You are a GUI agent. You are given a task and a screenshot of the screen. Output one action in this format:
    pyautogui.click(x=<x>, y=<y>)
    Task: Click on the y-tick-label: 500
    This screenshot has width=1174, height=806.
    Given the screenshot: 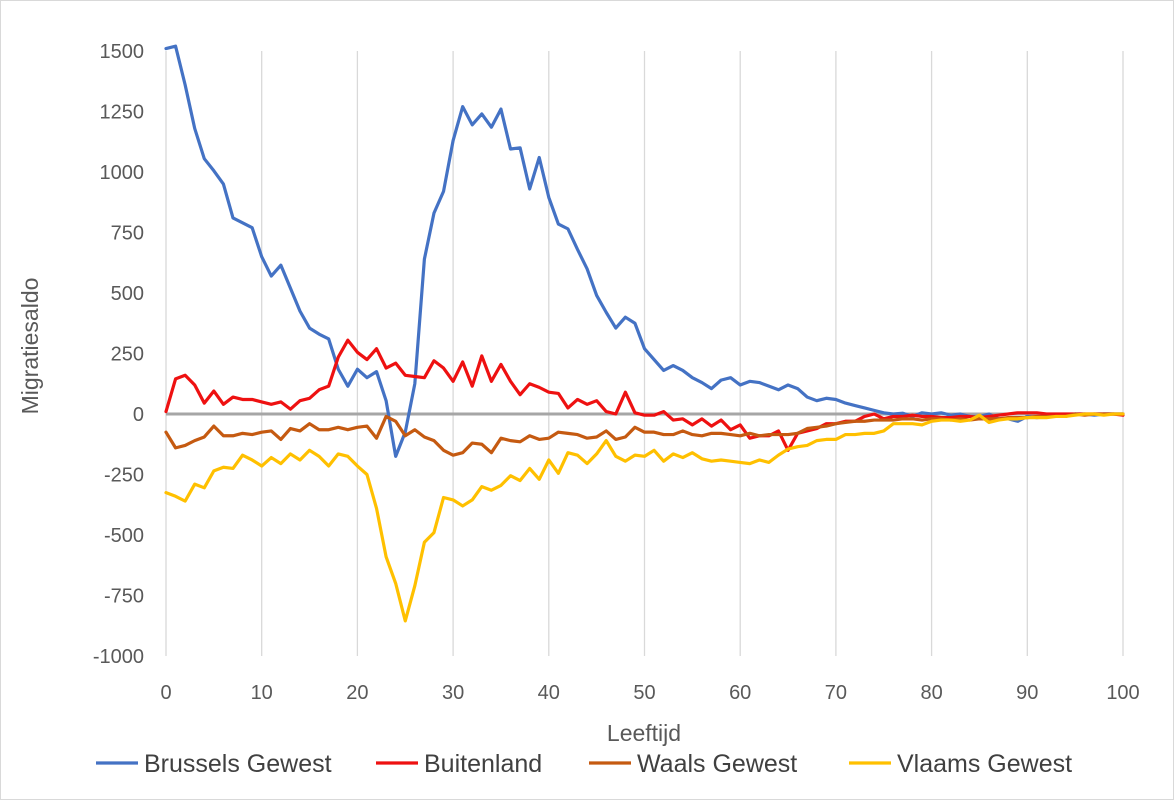 What is the action you would take?
    pyautogui.click(x=127, y=294)
    